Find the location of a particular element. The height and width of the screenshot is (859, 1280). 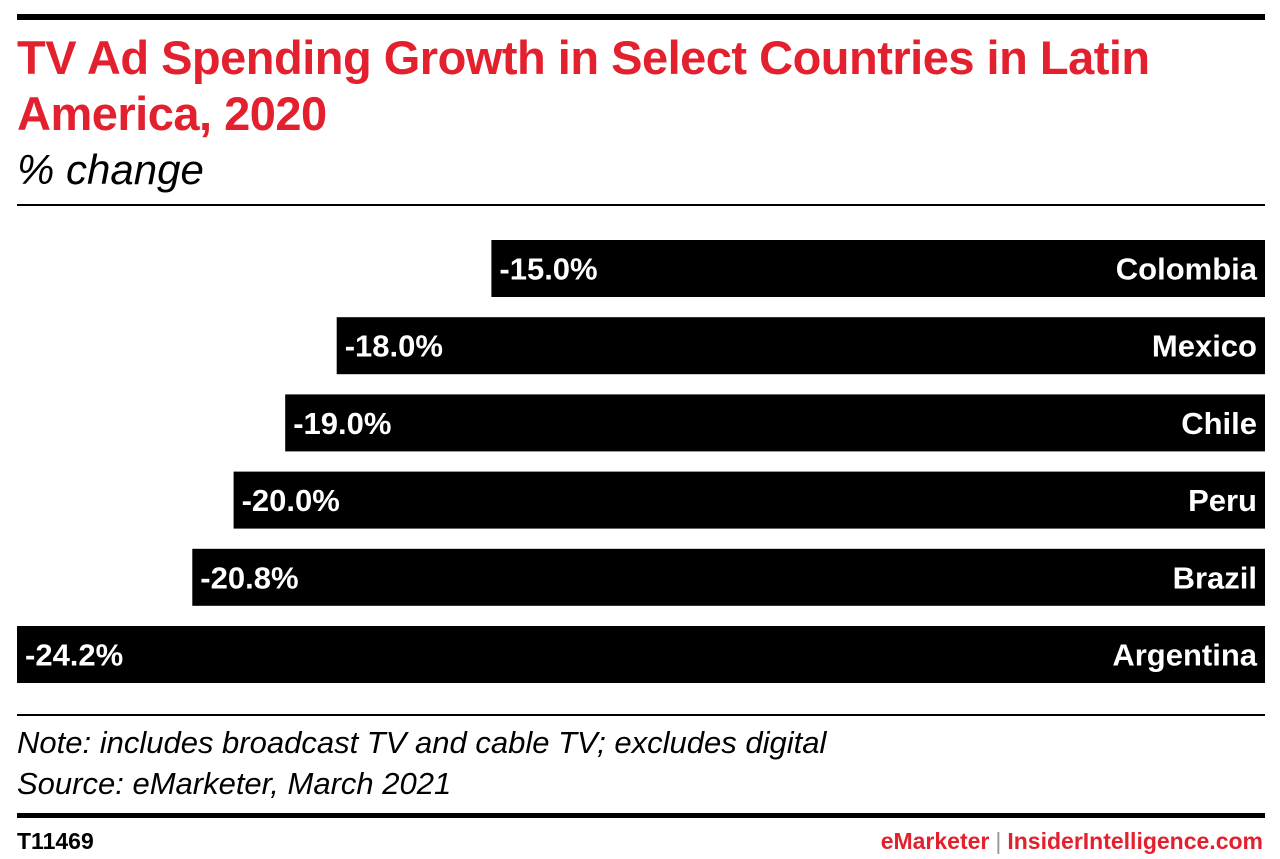

bar-argentina is located at coordinates (641, 654).